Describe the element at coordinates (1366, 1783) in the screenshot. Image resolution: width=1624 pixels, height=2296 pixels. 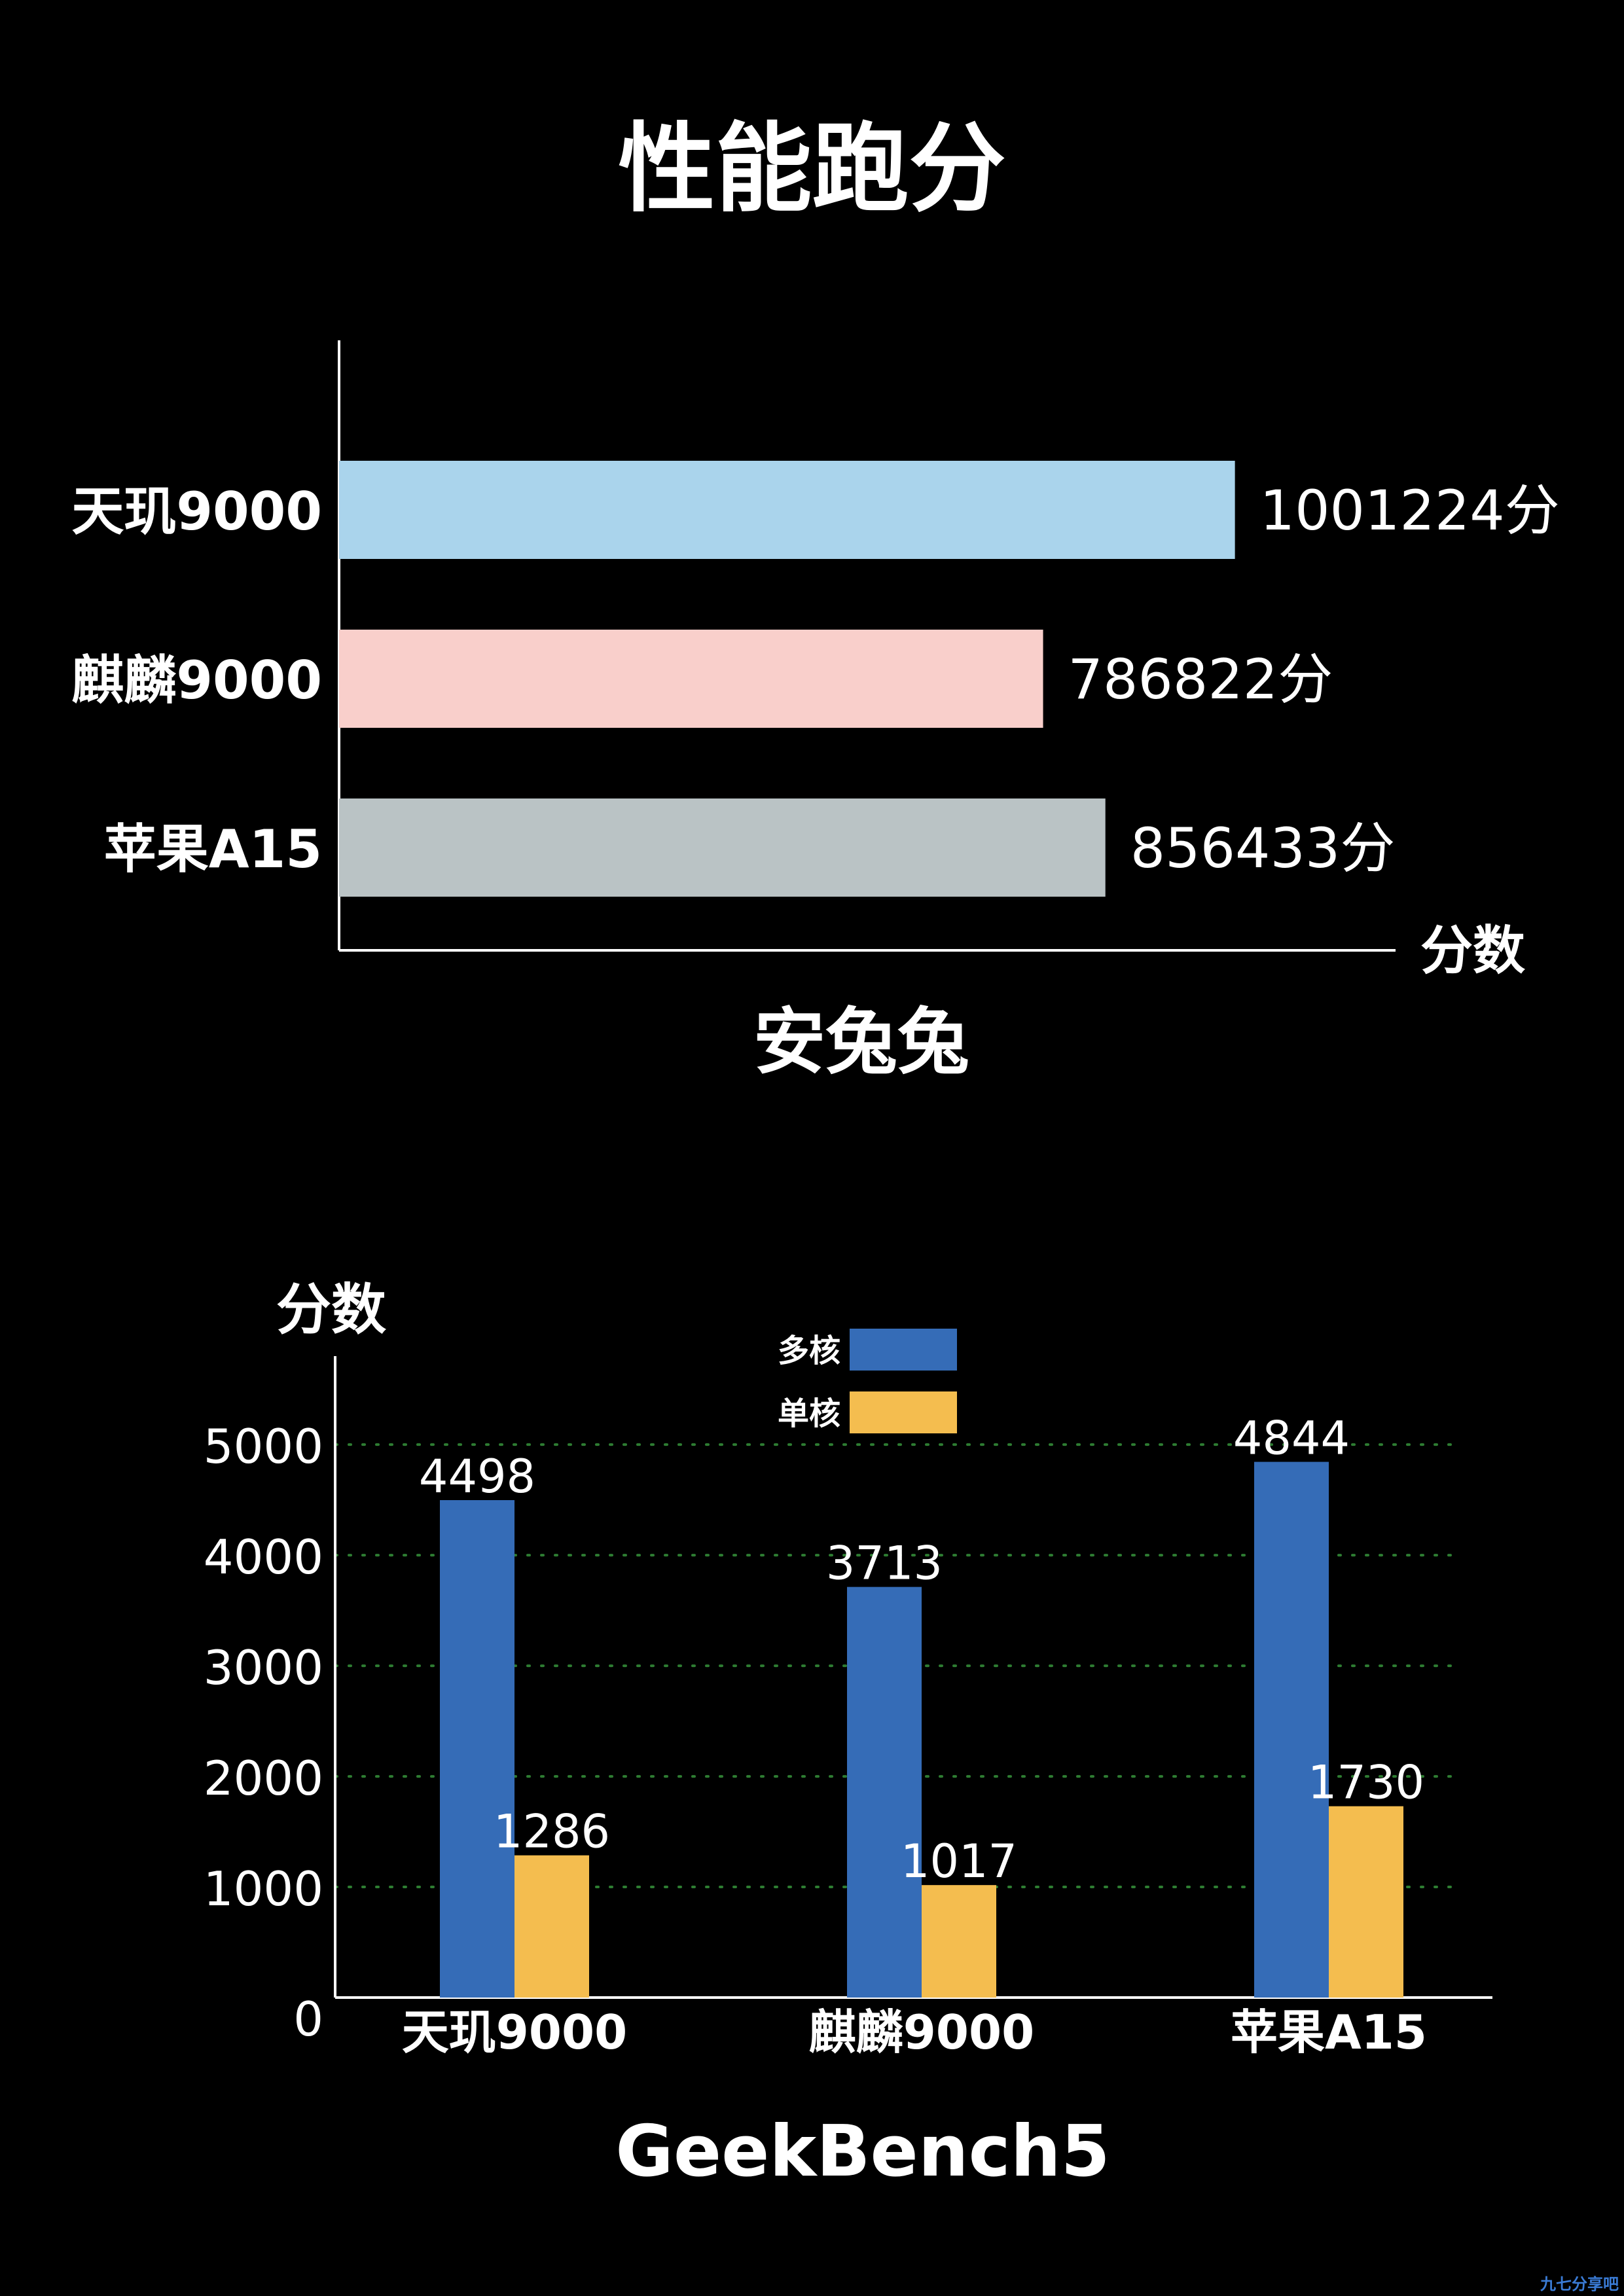
I see `data-label: 1730` at that location.